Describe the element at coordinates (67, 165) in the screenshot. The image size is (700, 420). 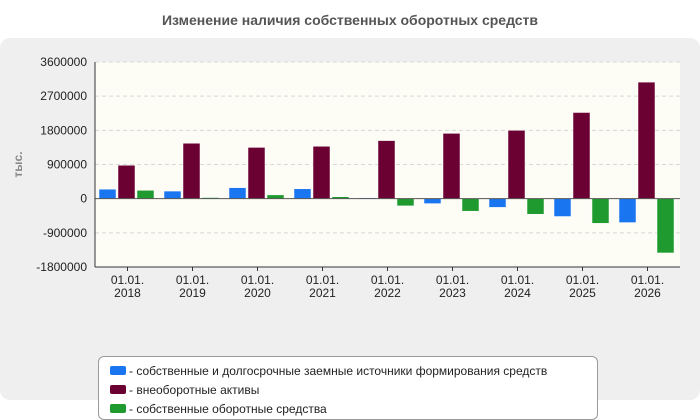
I see `y-tick-label: 900000` at that location.